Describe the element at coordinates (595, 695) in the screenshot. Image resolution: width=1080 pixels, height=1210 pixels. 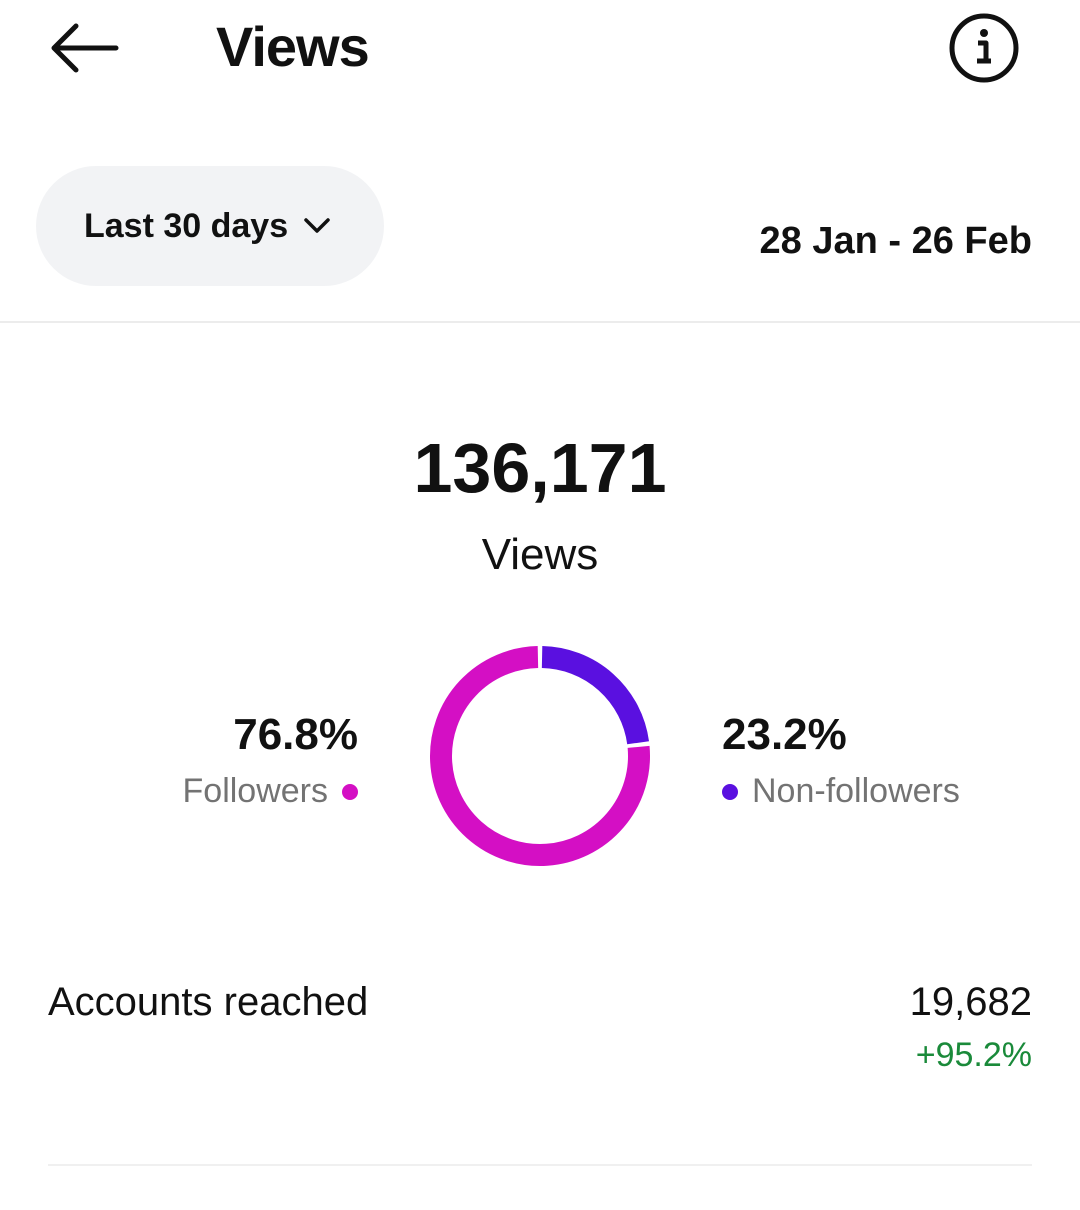
I see `donut-slice-non-followers` at that location.